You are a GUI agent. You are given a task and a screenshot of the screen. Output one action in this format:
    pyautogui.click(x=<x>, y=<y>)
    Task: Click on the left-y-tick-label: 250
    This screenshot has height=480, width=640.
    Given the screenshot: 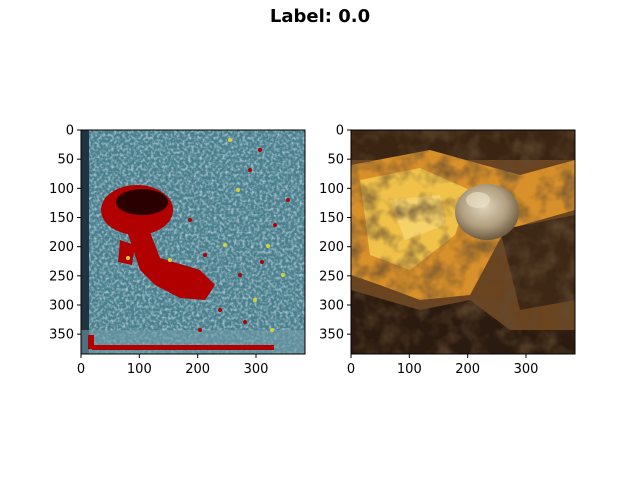 What is the action you would take?
    pyautogui.click(x=61, y=276)
    